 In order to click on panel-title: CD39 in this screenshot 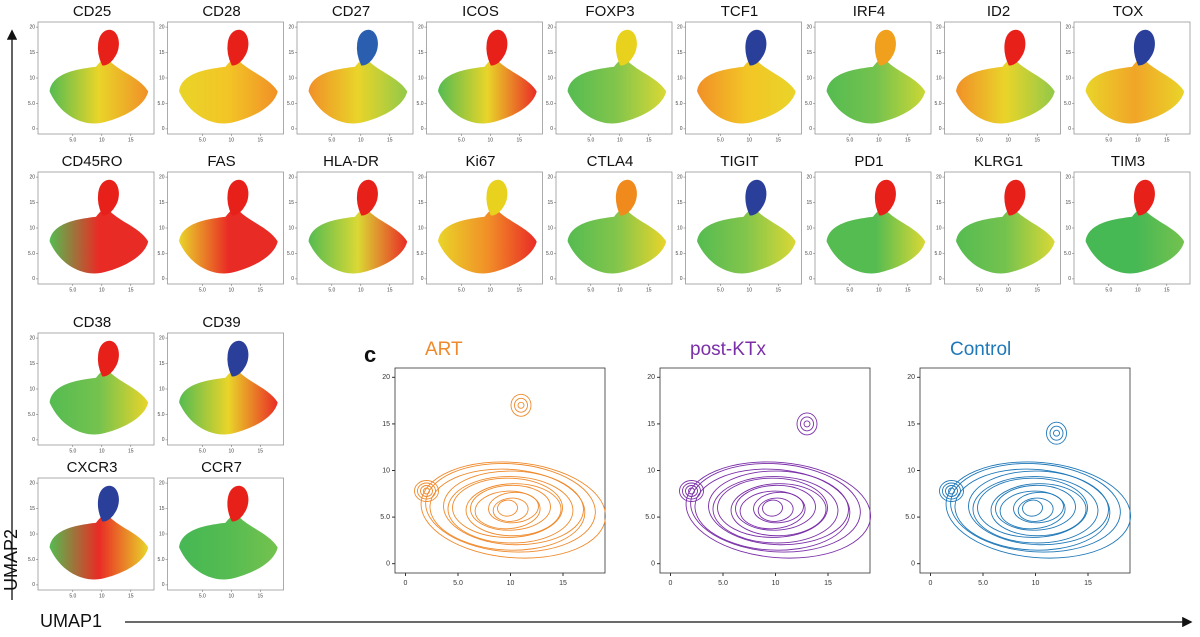, I will do `click(221, 322)`.